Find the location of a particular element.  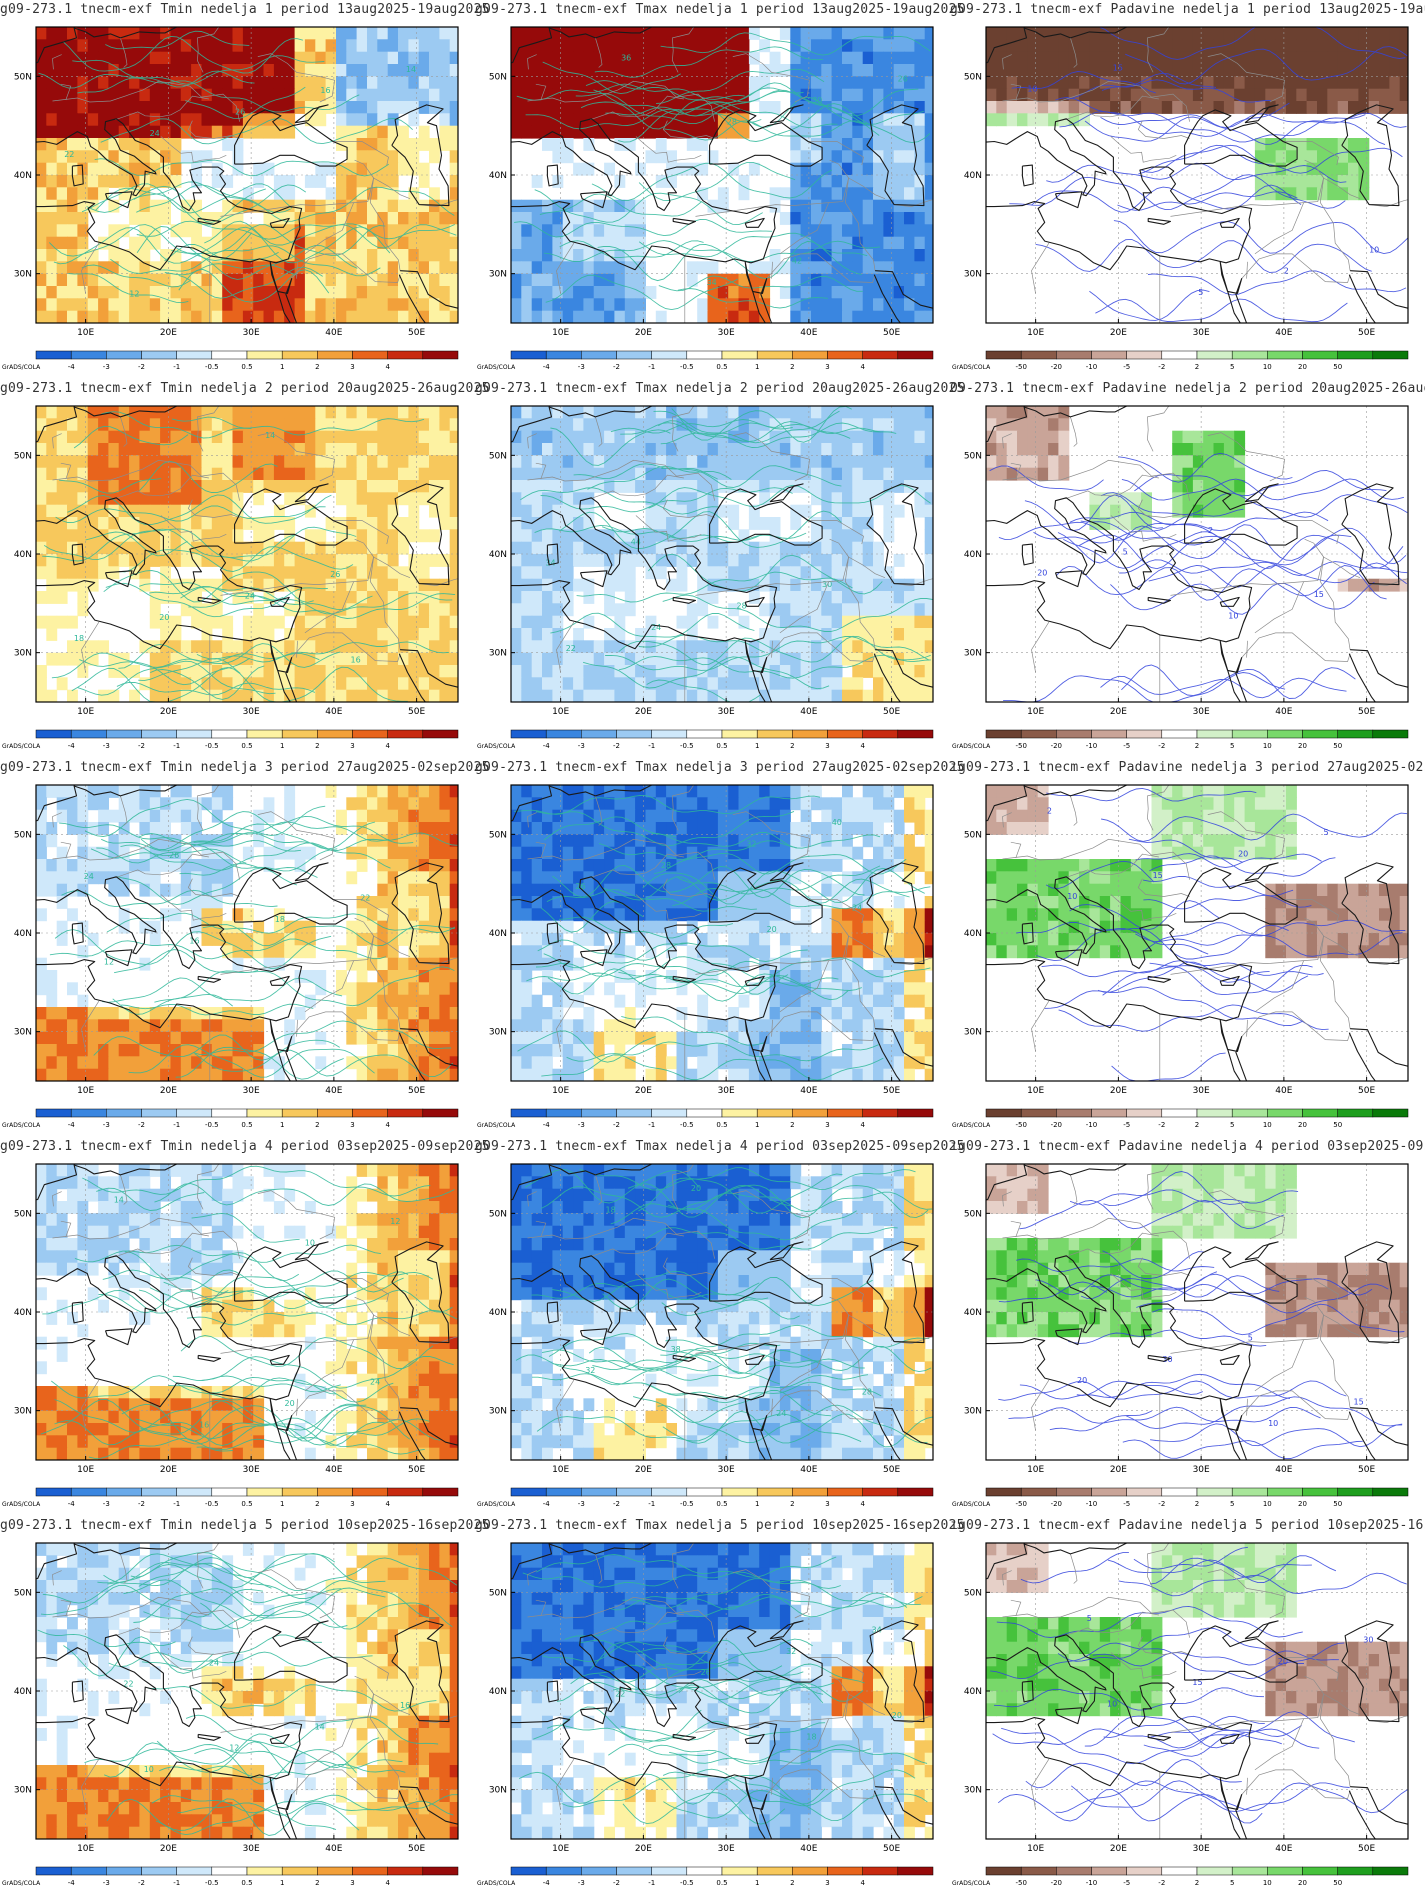

legend-tick-label: 0.5 is located at coordinates (721, 1883).